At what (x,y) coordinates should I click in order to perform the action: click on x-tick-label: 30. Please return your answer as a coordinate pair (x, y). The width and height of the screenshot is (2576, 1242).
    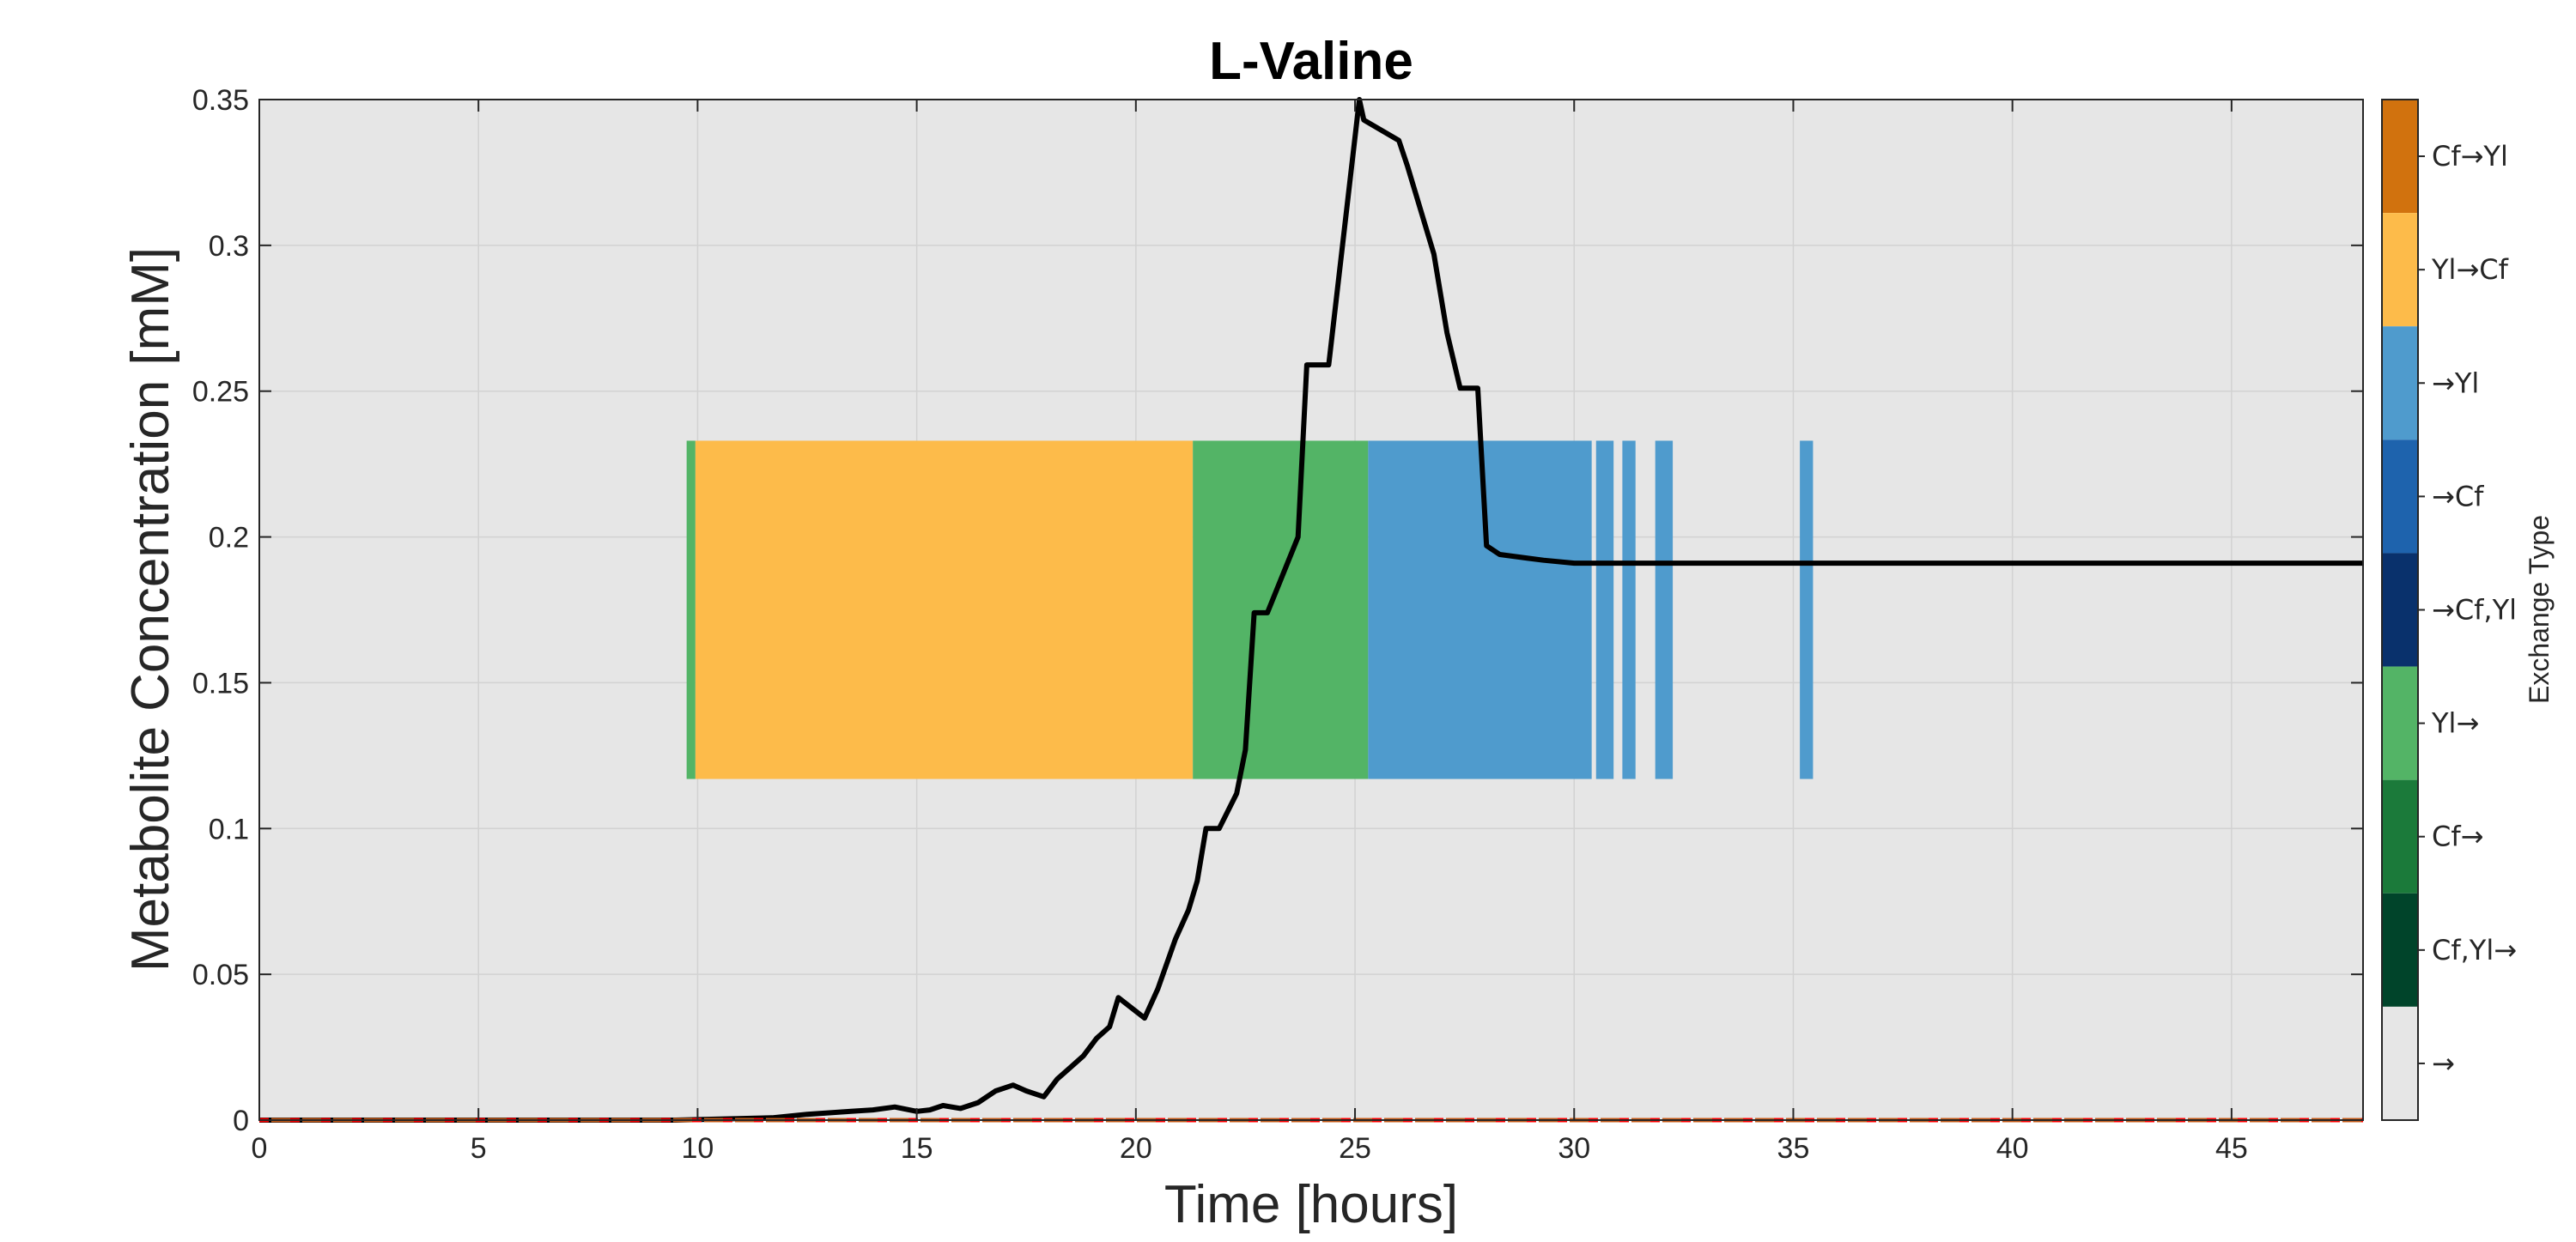
    Looking at the image, I should click on (1574, 1148).